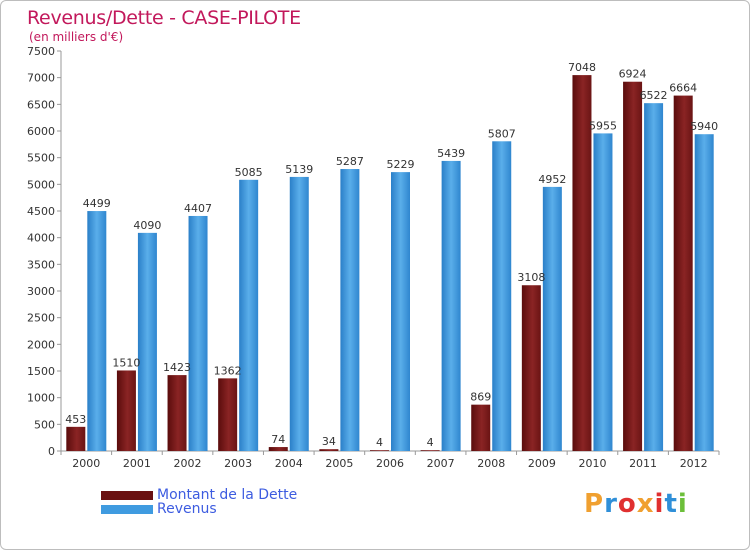 Image resolution: width=750 pixels, height=550 pixels. Describe the element at coordinates (491, 463) in the screenshot. I see `x-tick-label: 2008` at that location.